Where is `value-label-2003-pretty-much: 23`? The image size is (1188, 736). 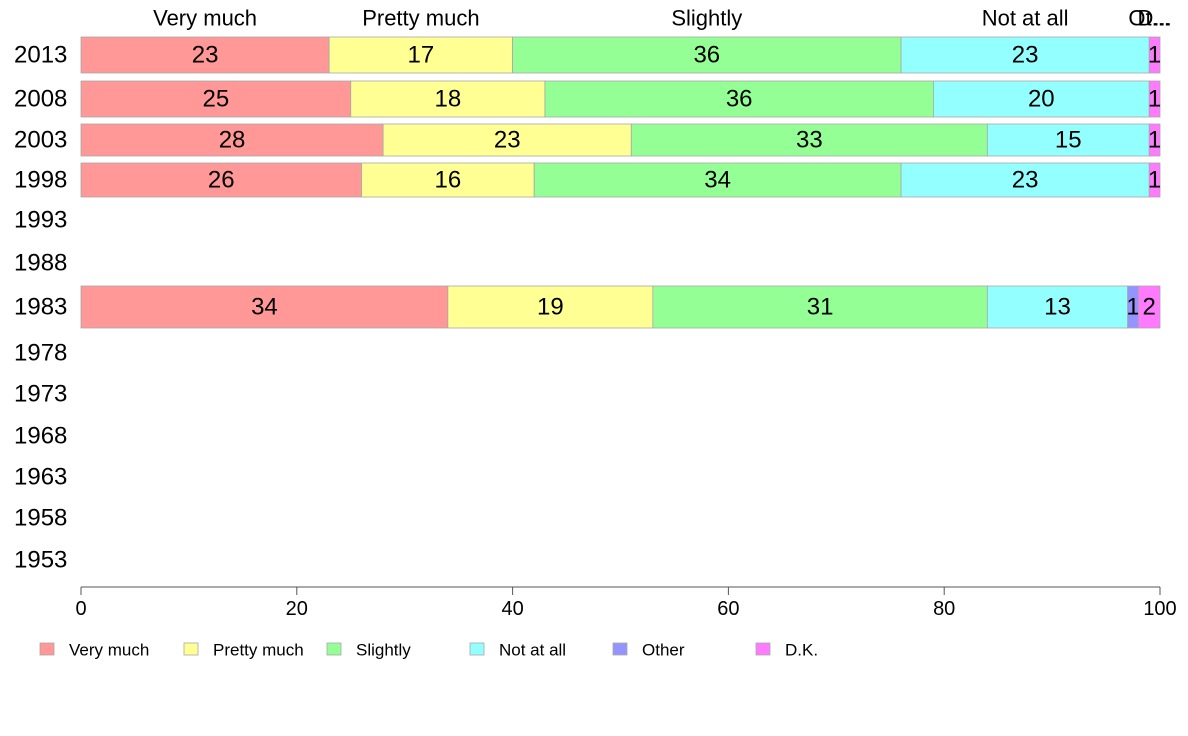 value-label-2003-pretty-much: 23 is located at coordinates (507, 140).